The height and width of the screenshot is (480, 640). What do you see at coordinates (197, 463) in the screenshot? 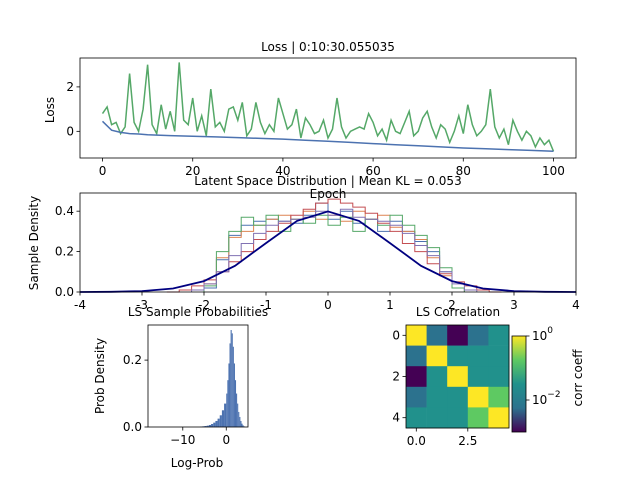
I see `log-prob-x-axis-label: Log-Prob` at bounding box center [197, 463].